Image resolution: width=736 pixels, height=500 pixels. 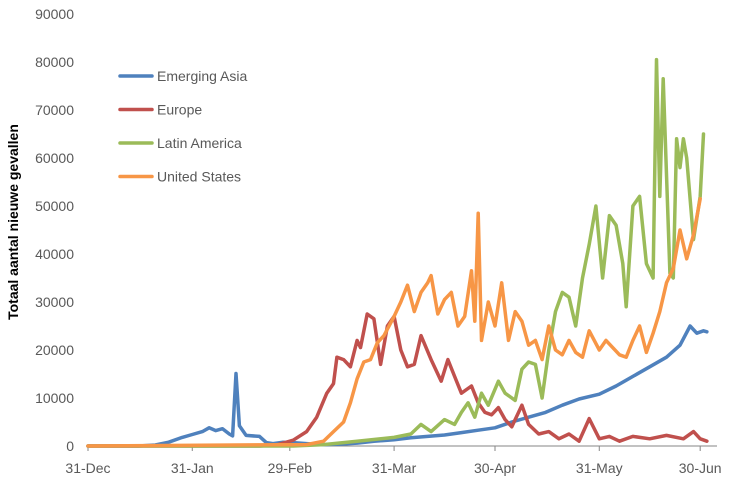 I want to click on x-tick-label: 30-Apr, so click(x=495, y=468).